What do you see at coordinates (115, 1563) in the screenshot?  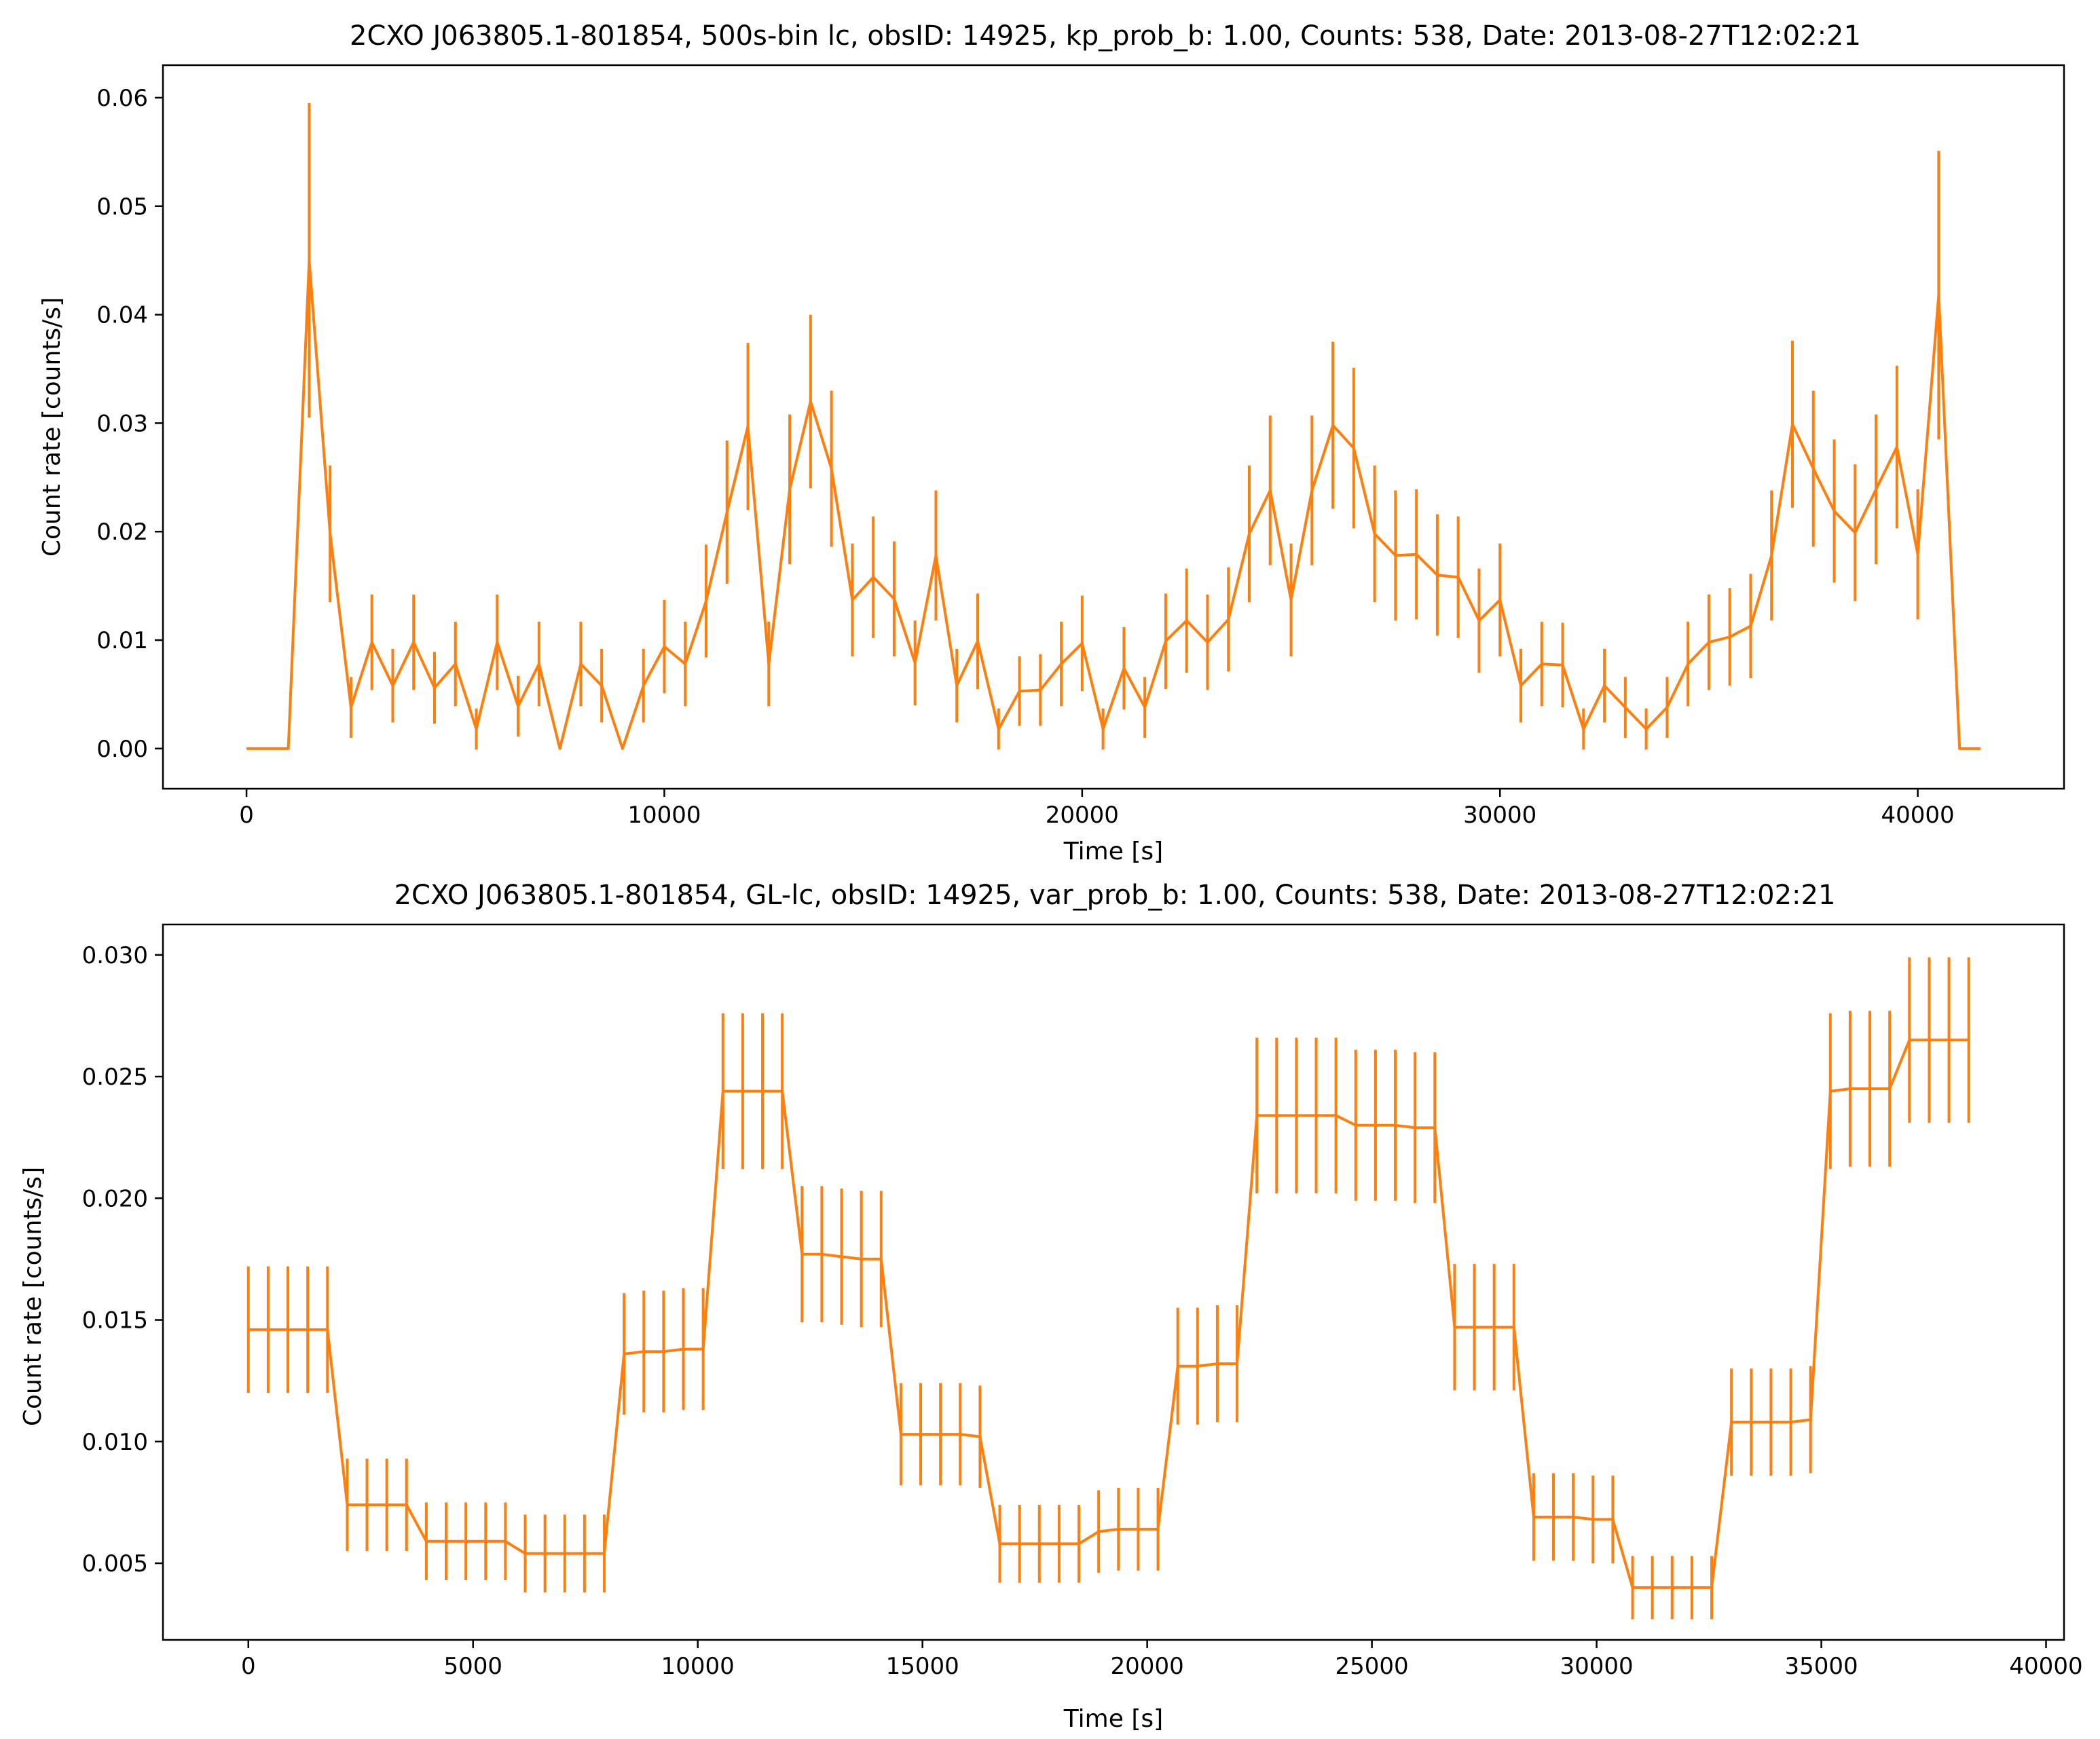 I see `y-tick-label: 0.005` at bounding box center [115, 1563].